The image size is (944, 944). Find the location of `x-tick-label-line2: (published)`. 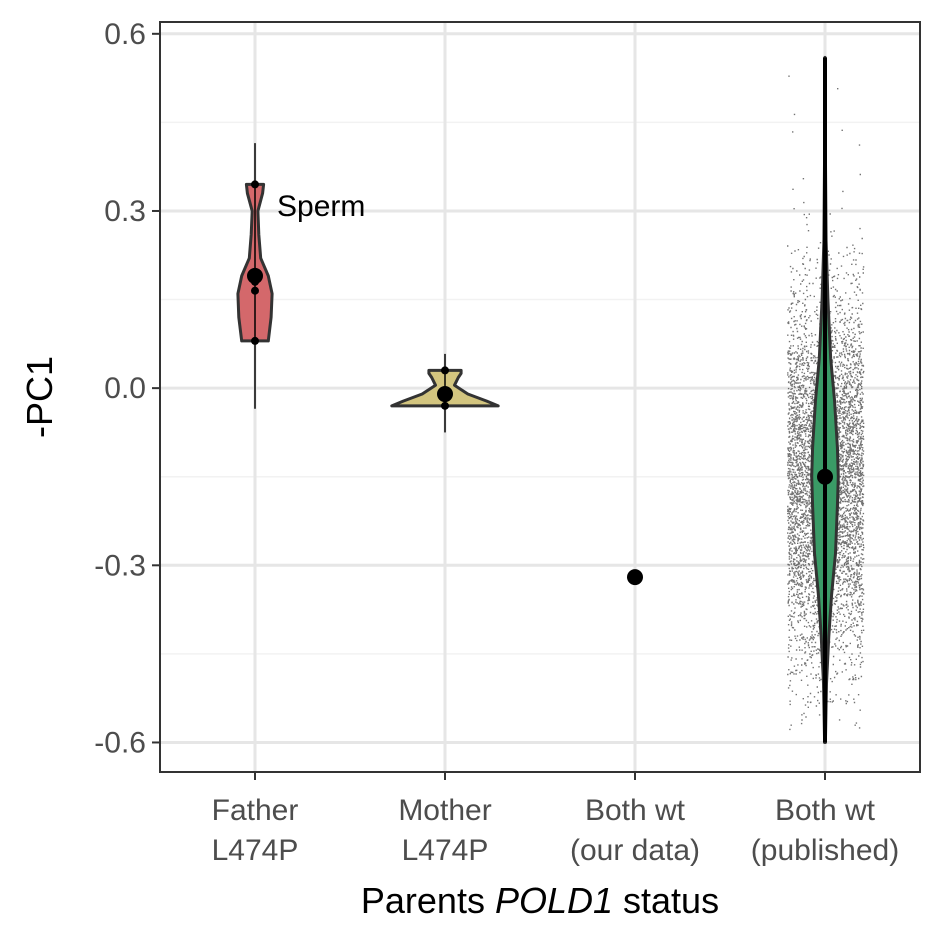

x-tick-label-line2: (published) is located at coordinates (825, 850).